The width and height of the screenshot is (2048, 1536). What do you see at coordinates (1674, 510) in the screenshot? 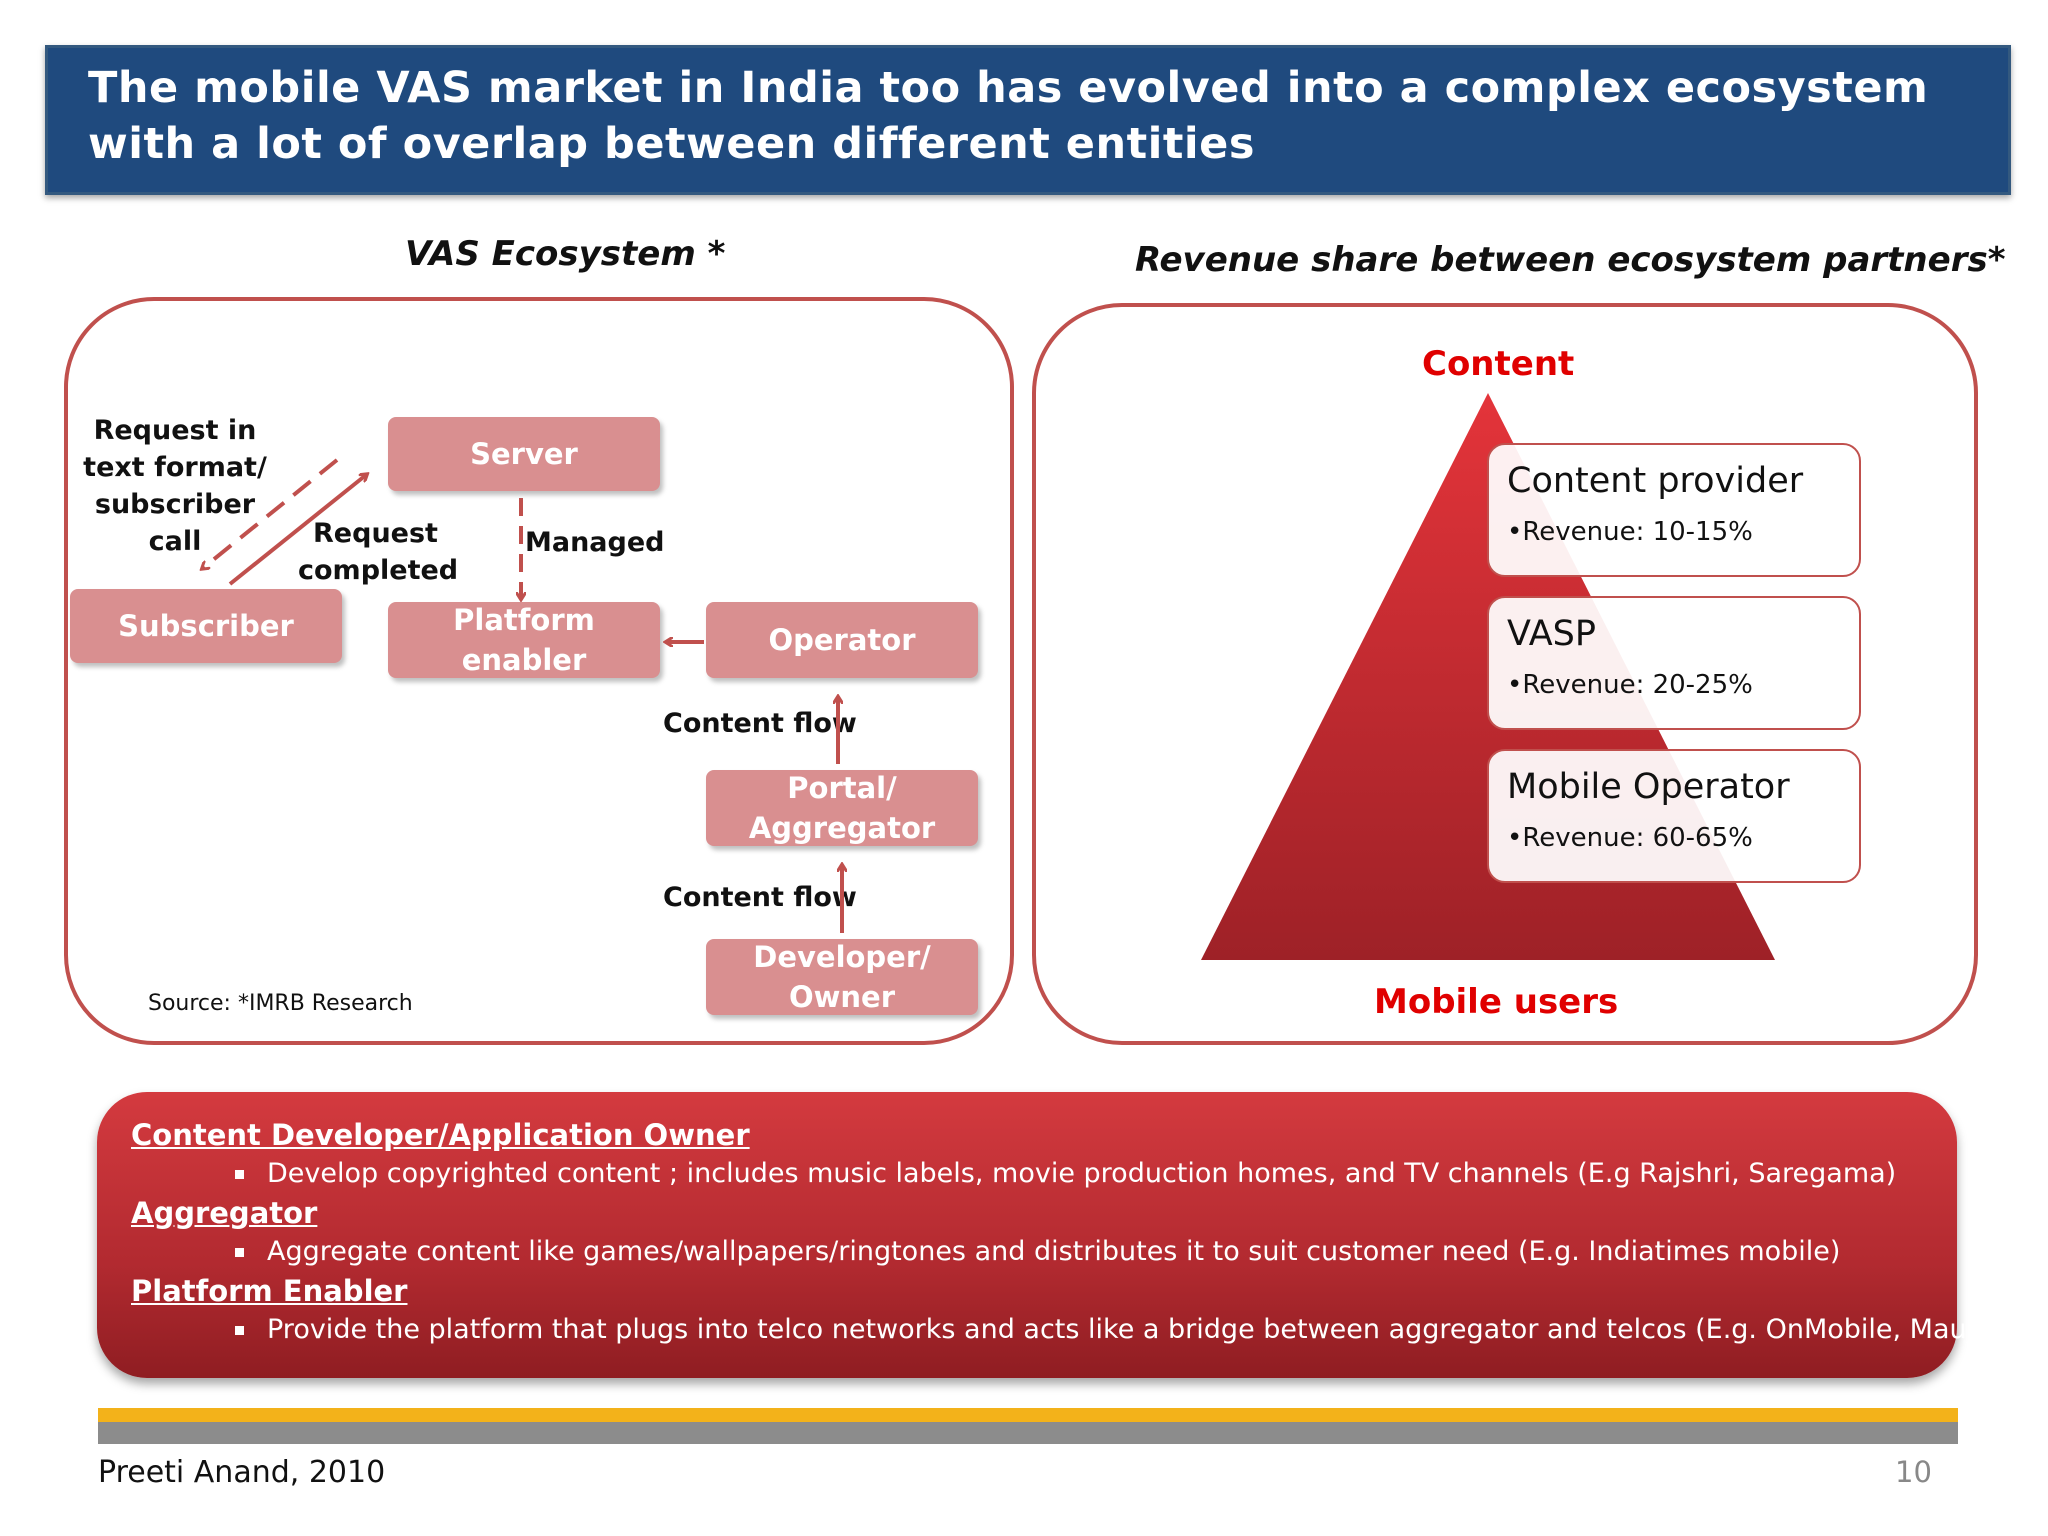
I see `revenue-box-content-provider: Content provider •Revenue: 10-15%` at bounding box center [1674, 510].